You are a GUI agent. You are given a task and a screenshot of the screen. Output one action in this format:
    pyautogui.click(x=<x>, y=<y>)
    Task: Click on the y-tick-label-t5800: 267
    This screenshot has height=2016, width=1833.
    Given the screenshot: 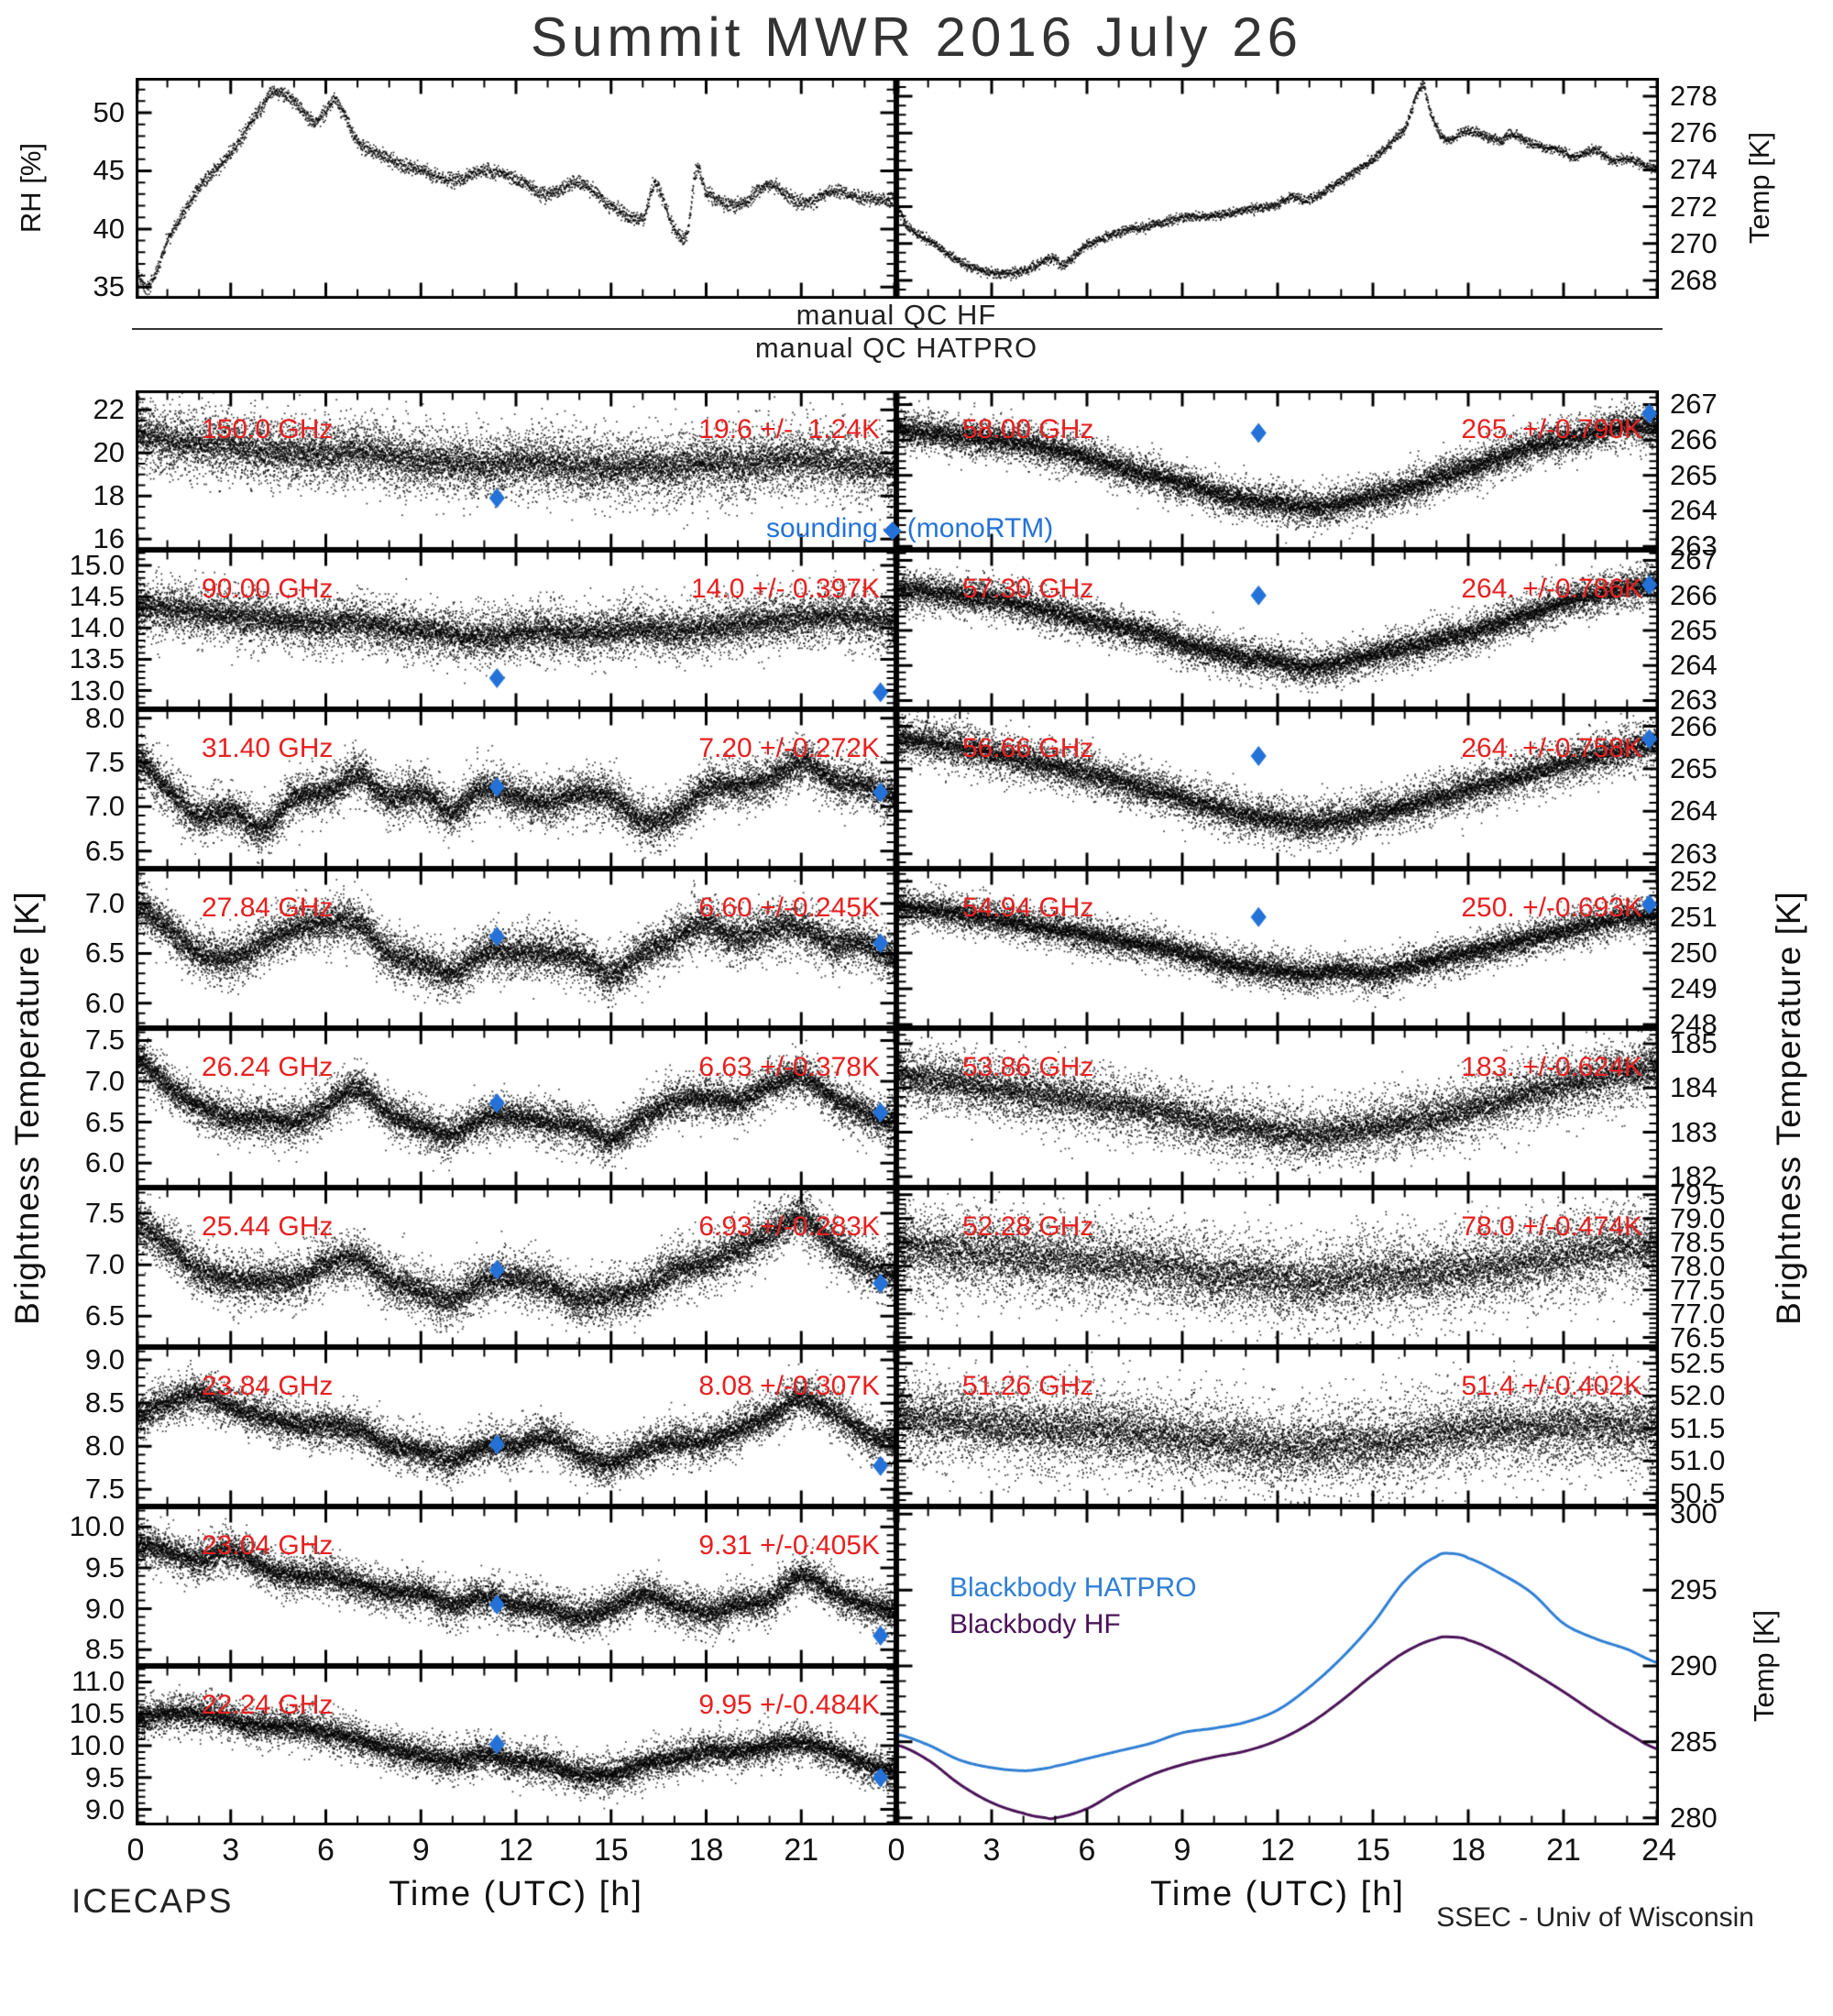 What is the action you would take?
    pyautogui.click(x=1694, y=404)
    